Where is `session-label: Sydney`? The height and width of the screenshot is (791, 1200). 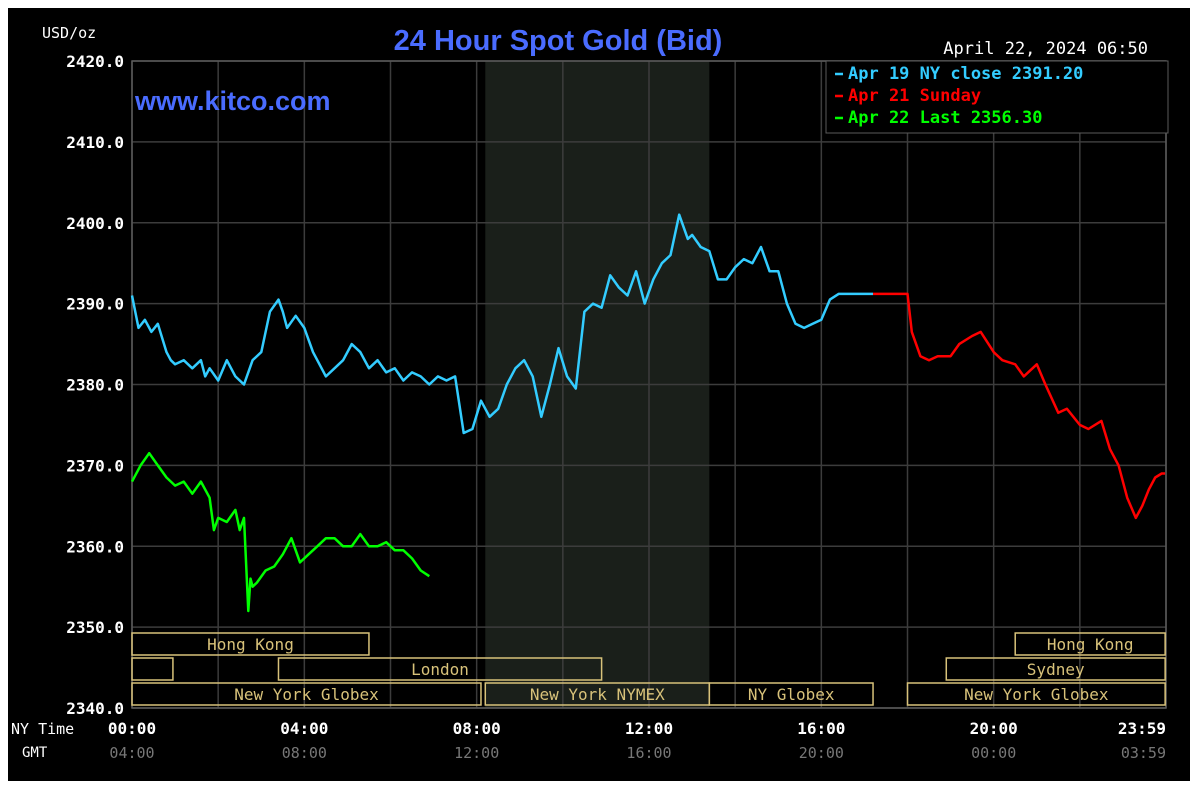
session-label: Sydney is located at coordinates (1056, 669).